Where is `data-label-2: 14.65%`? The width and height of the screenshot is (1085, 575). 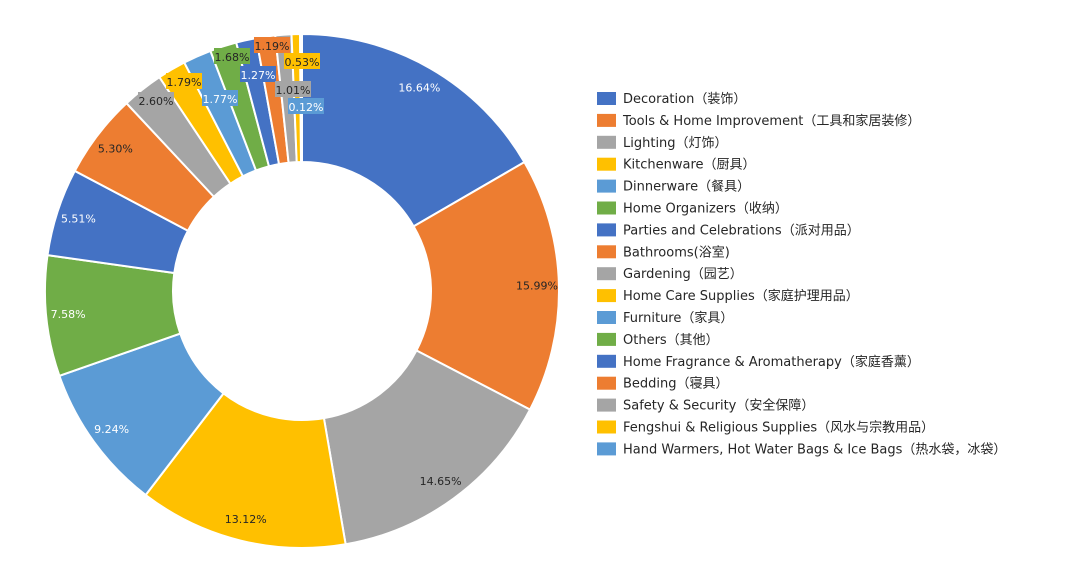 data-label-2: 14.65% is located at coordinates (441, 481).